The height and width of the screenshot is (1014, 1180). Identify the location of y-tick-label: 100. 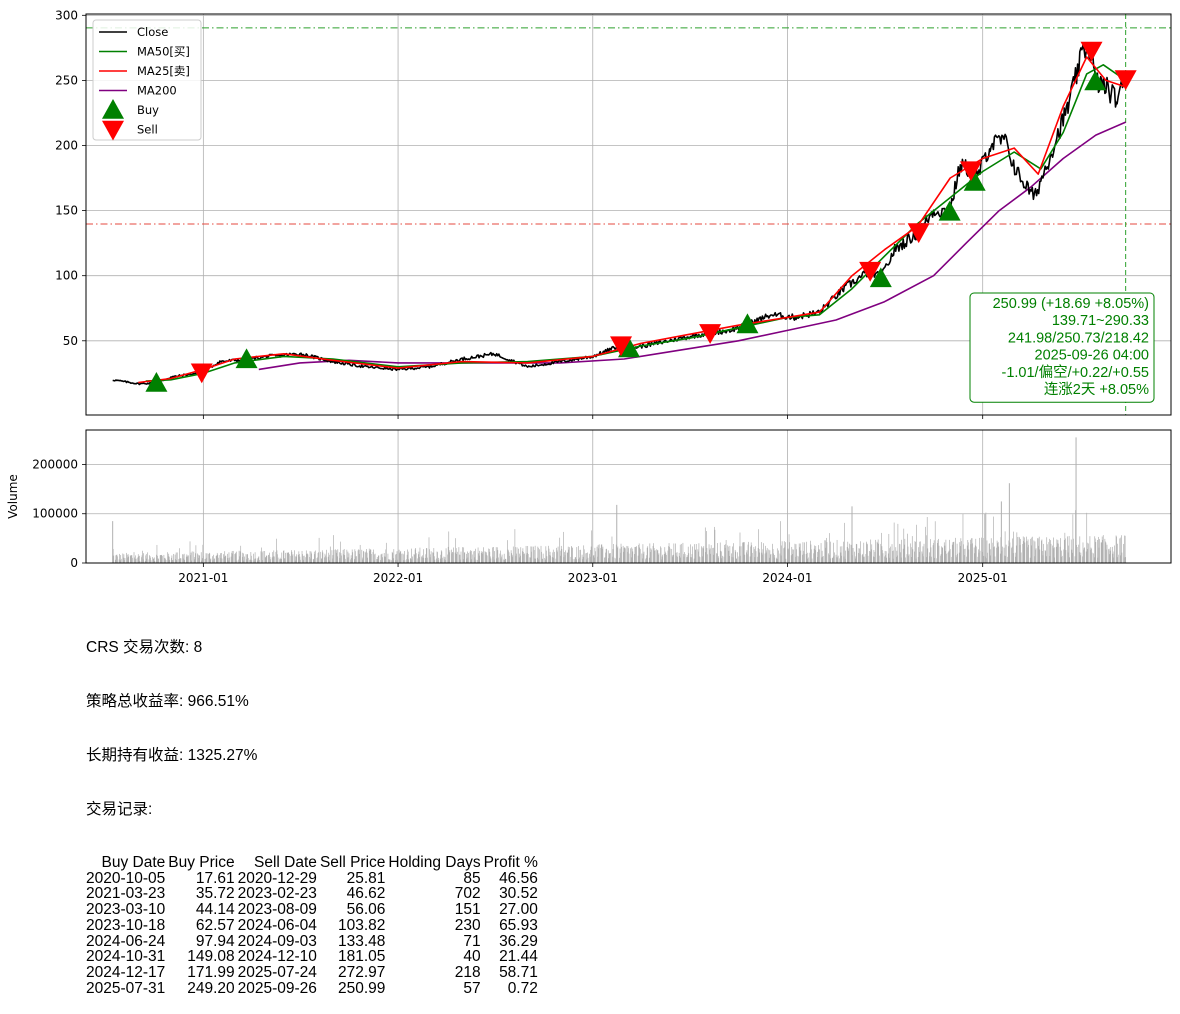
(66, 276).